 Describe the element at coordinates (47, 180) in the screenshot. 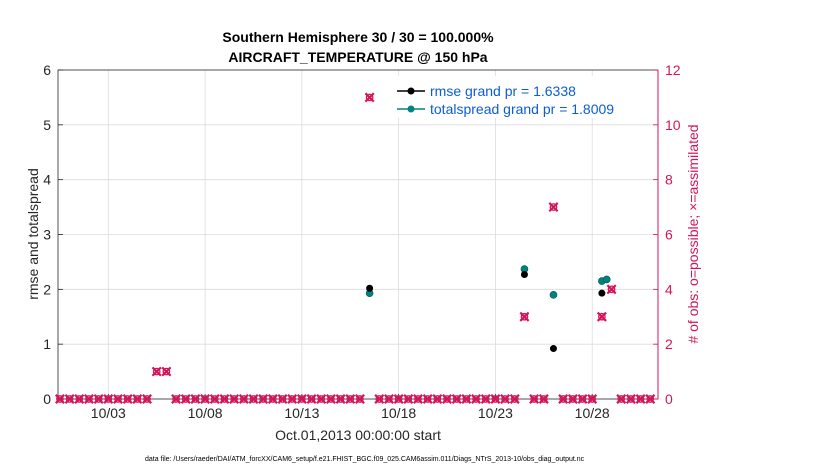

I see `y-left-tick-label: 4` at that location.